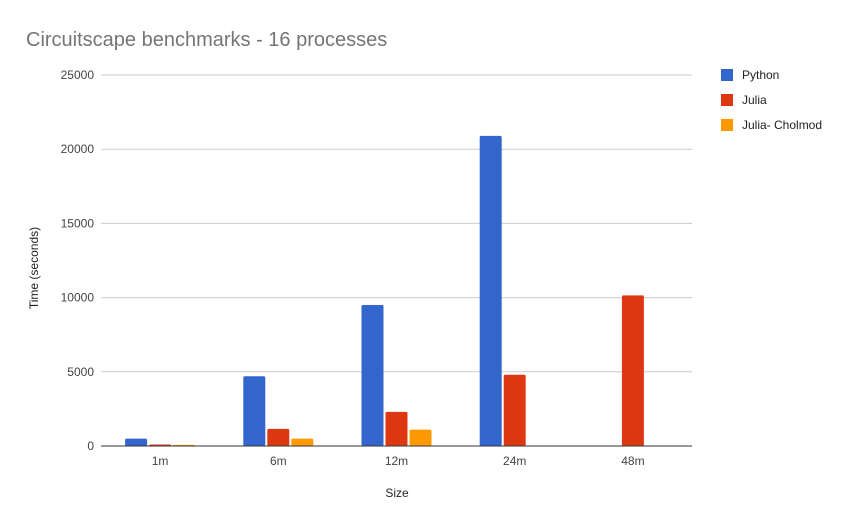 The width and height of the screenshot is (851, 526). Describe the element at coordinates (782, 125) in the screenshot. I see `legend-label: Julia- Cholmod` at that location.